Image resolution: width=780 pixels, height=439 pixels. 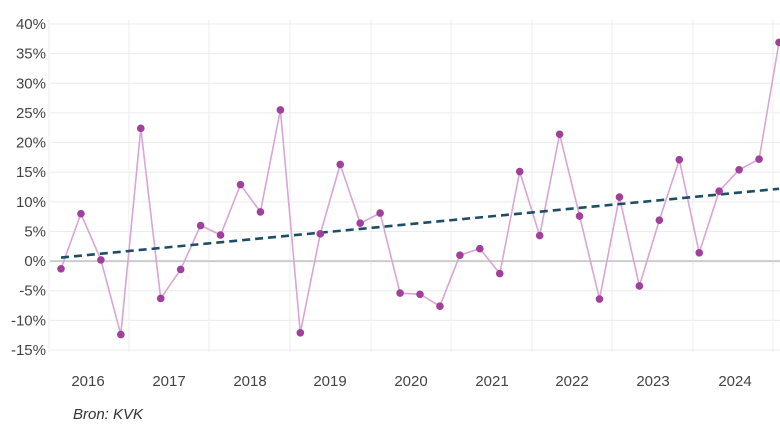 What do you see at coordinates (571, 381) in the screenshot?
I see `x-tick-label: 2022` at bounding box center [571, 381].